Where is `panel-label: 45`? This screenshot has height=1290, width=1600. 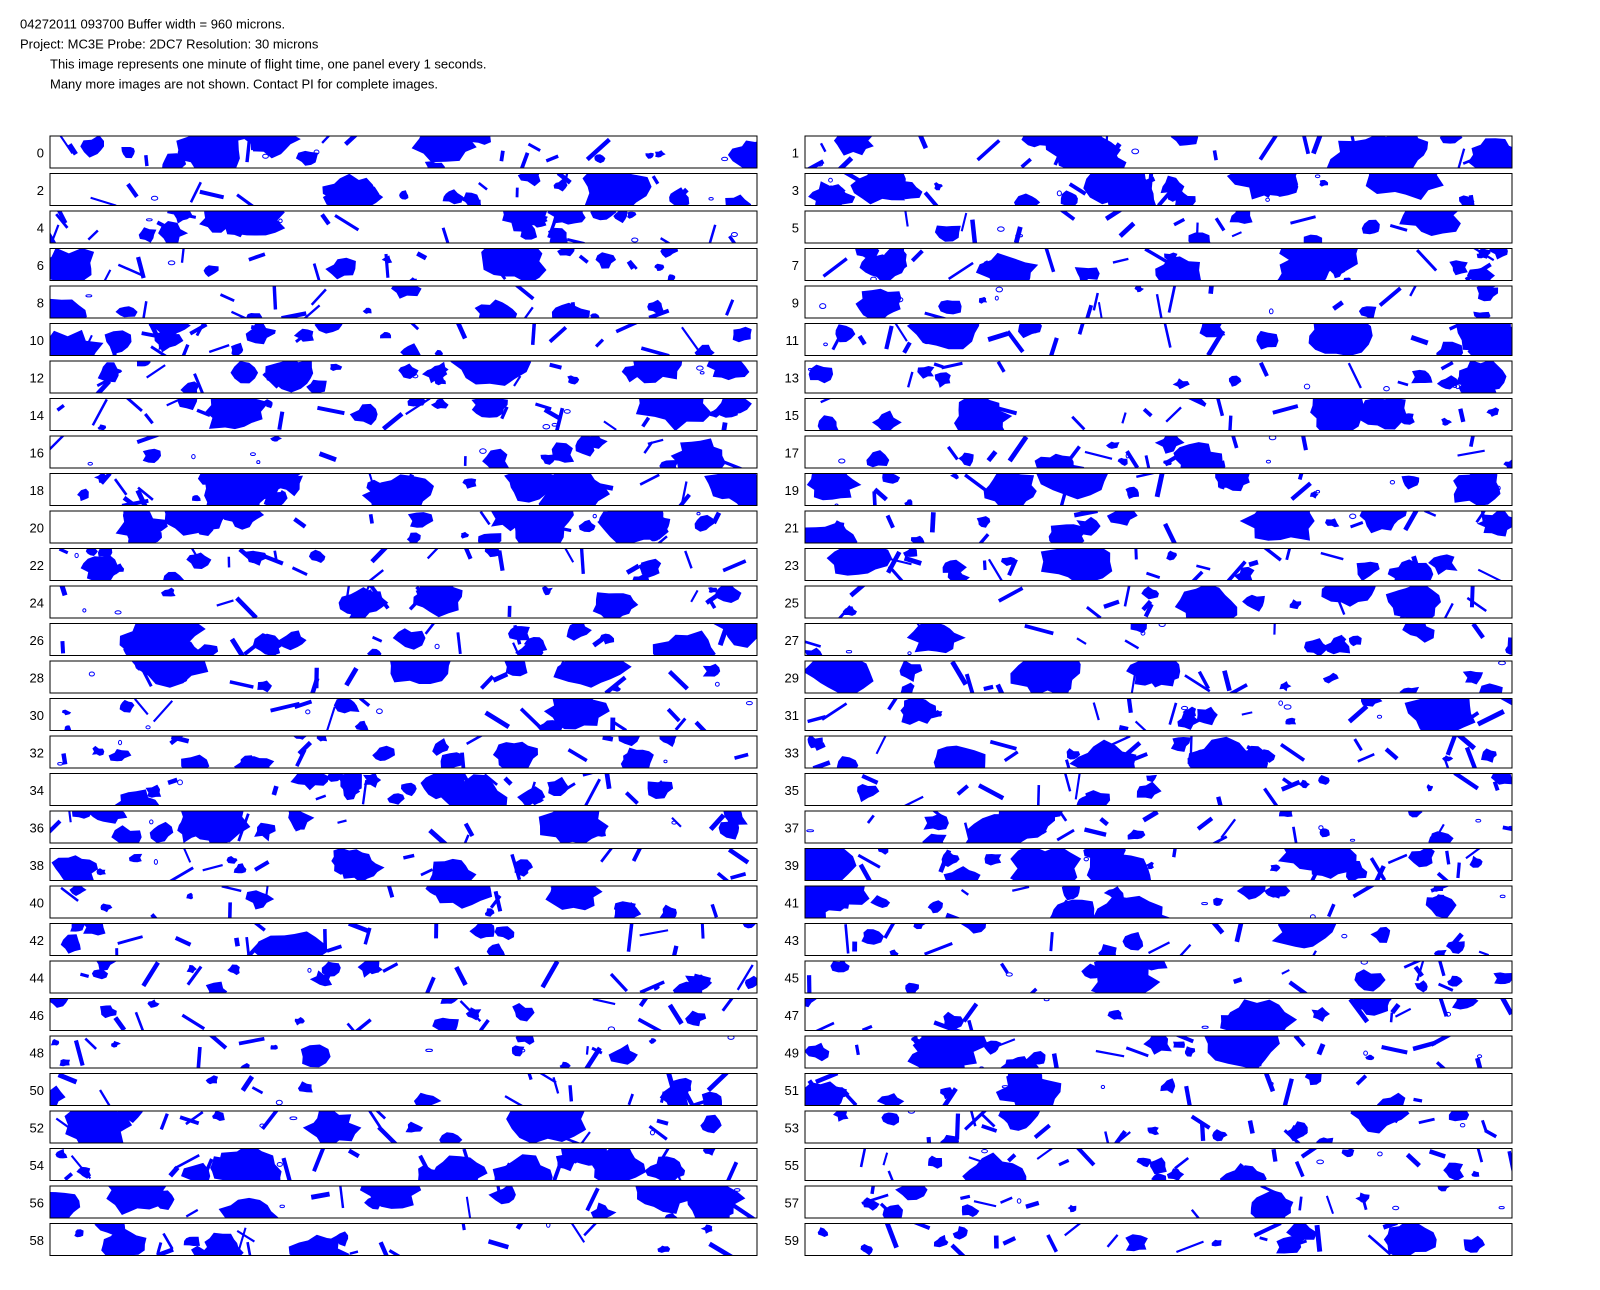 panel-label: 45 is located at coordinates (792, 977).